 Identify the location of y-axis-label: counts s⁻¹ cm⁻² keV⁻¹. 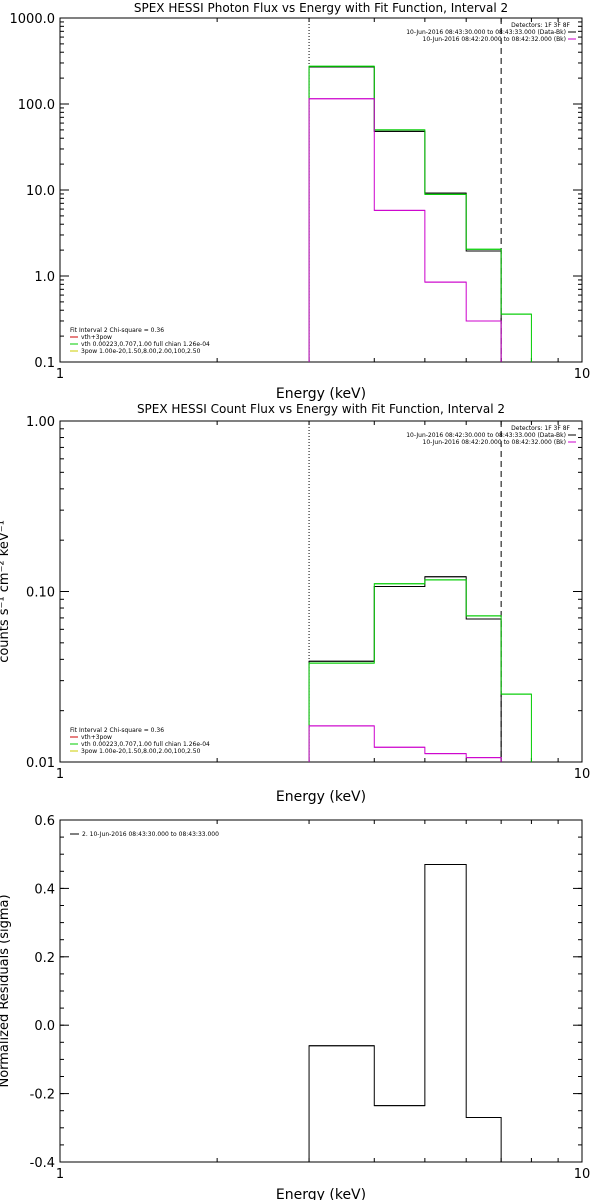
(6, 591).